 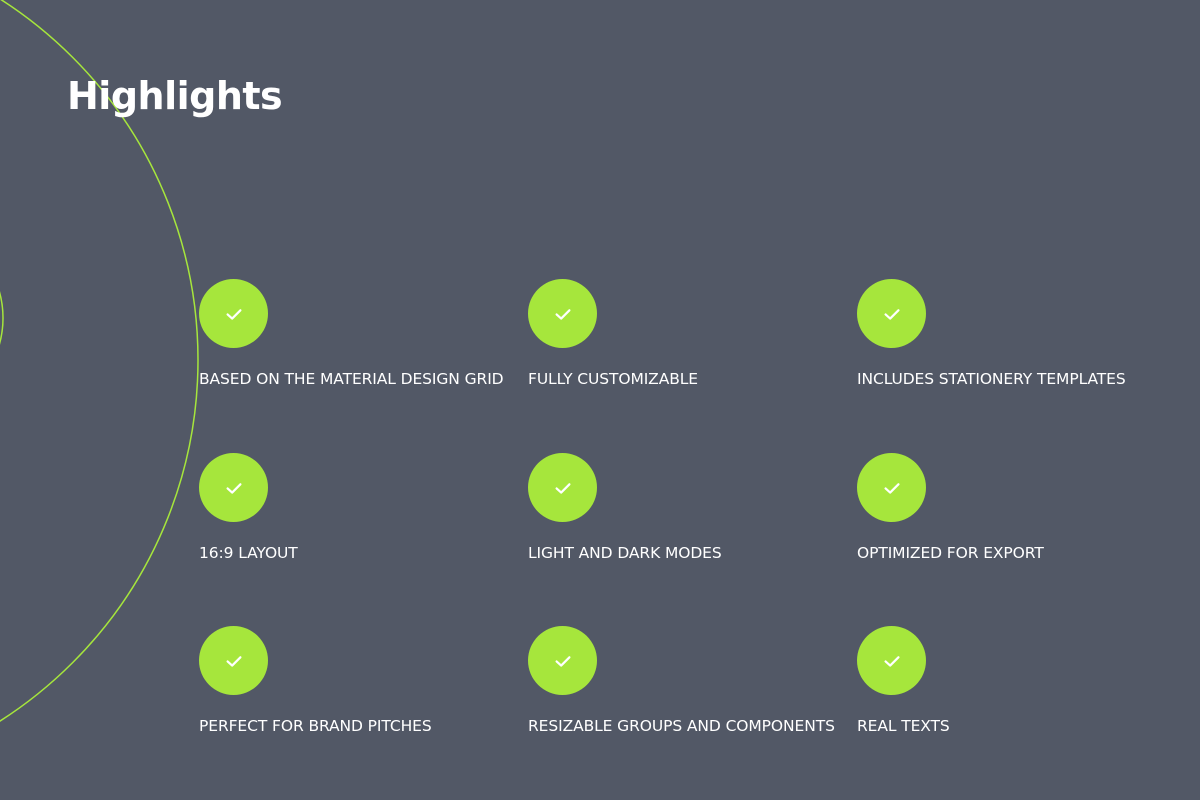 What do you see at coordinates (248, 553) in the screenshot?
I see `feature-label: 16:9 LAYOUT` at bounding box center [248, 553].